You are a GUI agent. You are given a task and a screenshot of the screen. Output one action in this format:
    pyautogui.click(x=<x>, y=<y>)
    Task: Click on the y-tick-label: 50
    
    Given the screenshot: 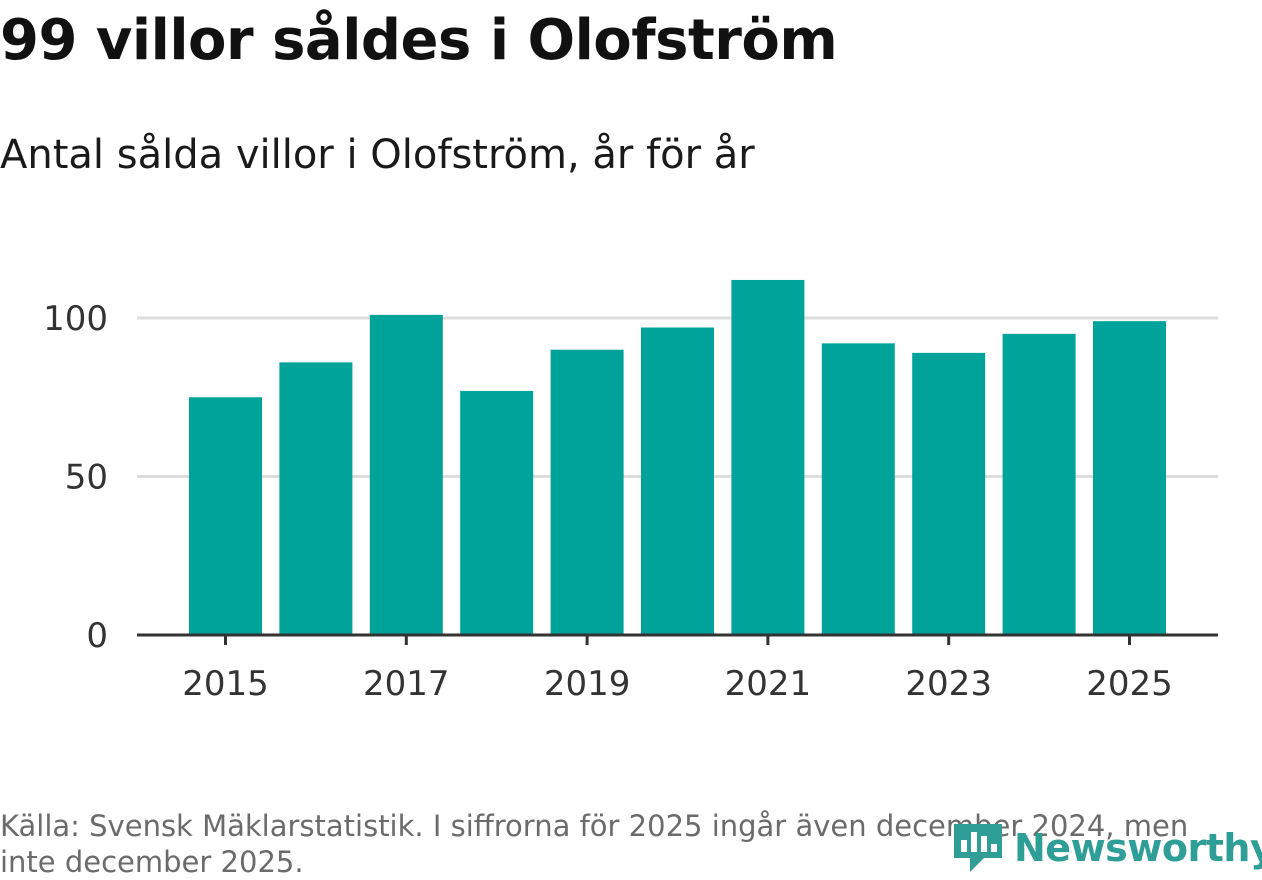 What is the action you would take?
    pyautogui.click(x=86, y=478)
    